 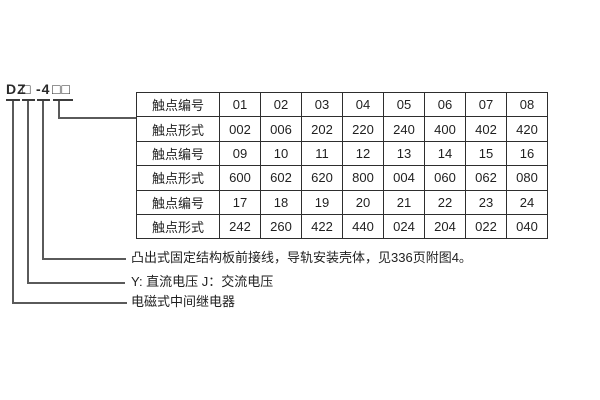 What do you see at coordinates (61, 89) in the screenshot?
I see `model-code-contact-placeholder: □□` at bounding box center [61, 89].